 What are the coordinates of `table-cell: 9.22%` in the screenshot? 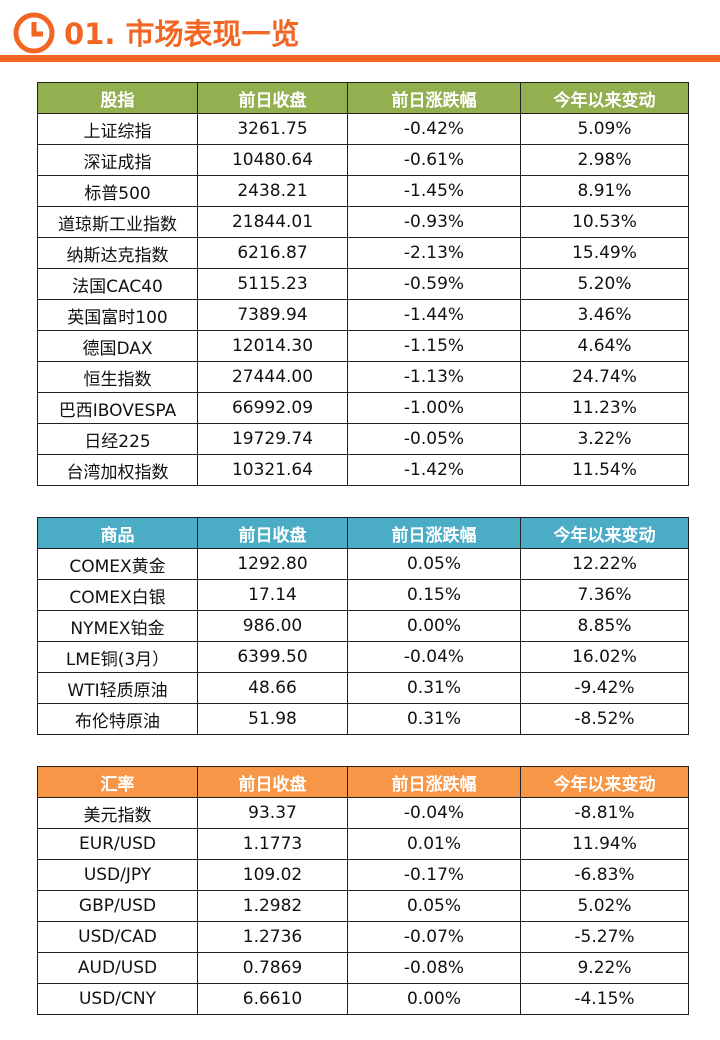 It's located at (604, 968).